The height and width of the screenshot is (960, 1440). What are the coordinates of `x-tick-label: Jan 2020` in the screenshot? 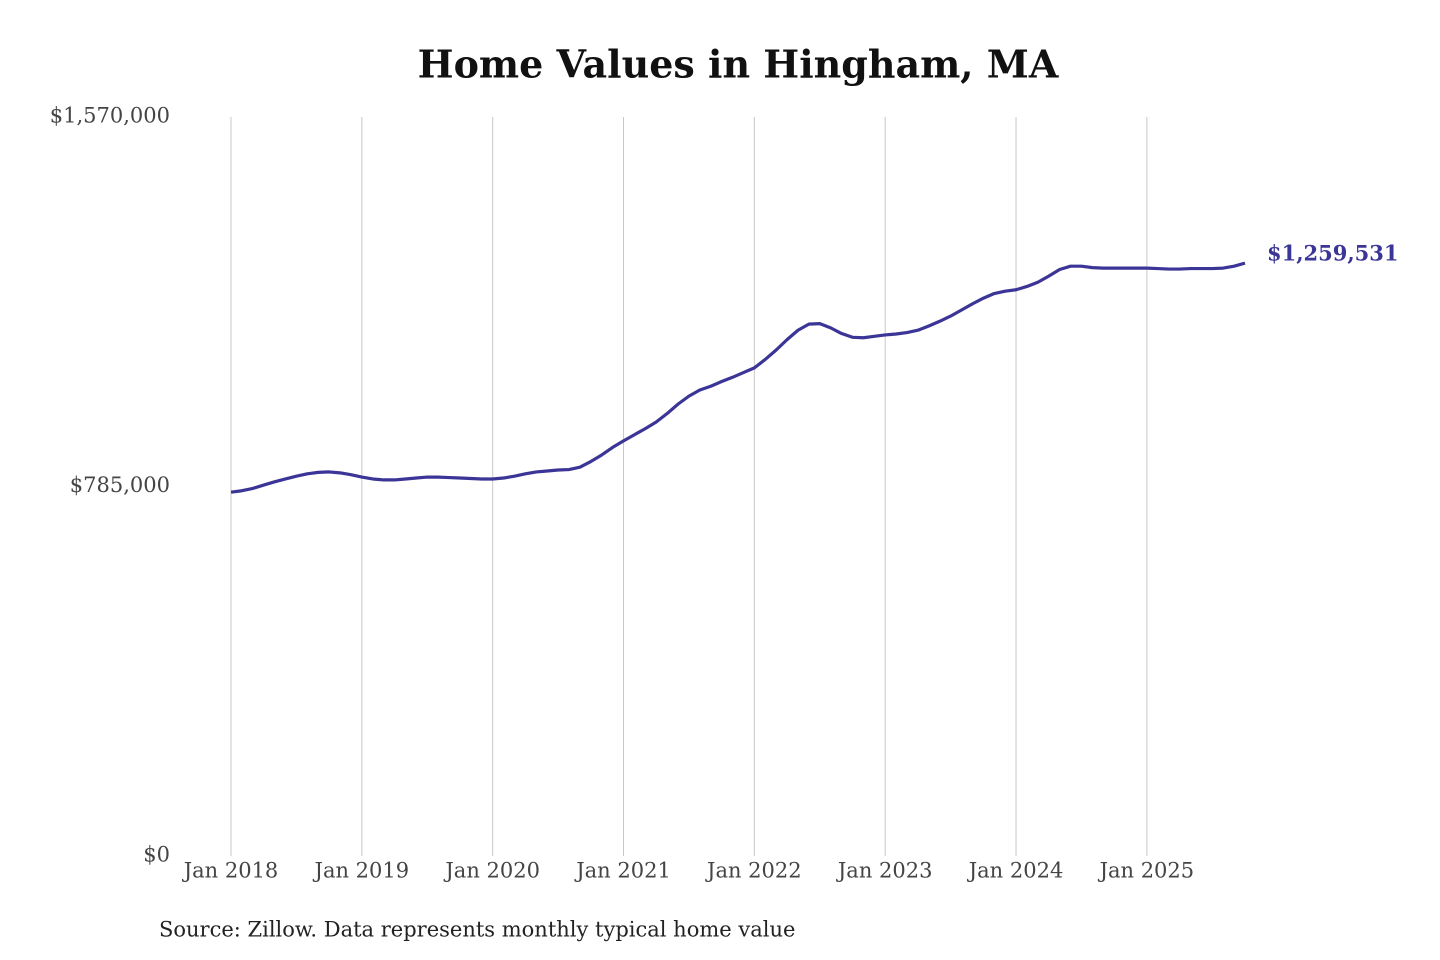 It's located at (491, 871).